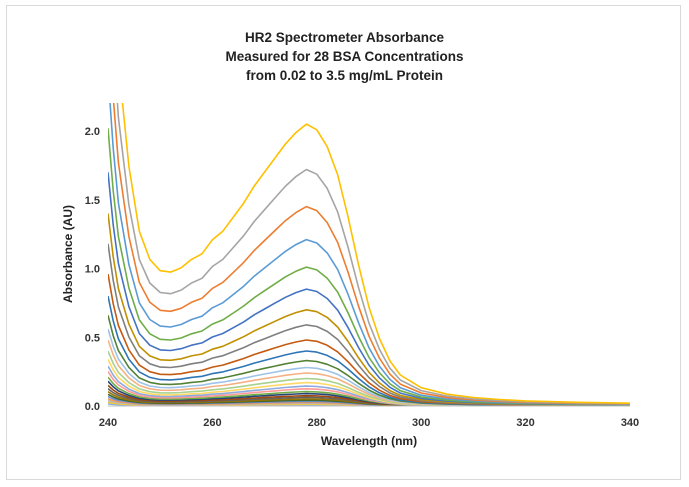  Describe the element at coordinates (344, 37) in the screenshot. I see `chart-title-line-1: HR2 Spectrometer Absorbance` at that location.